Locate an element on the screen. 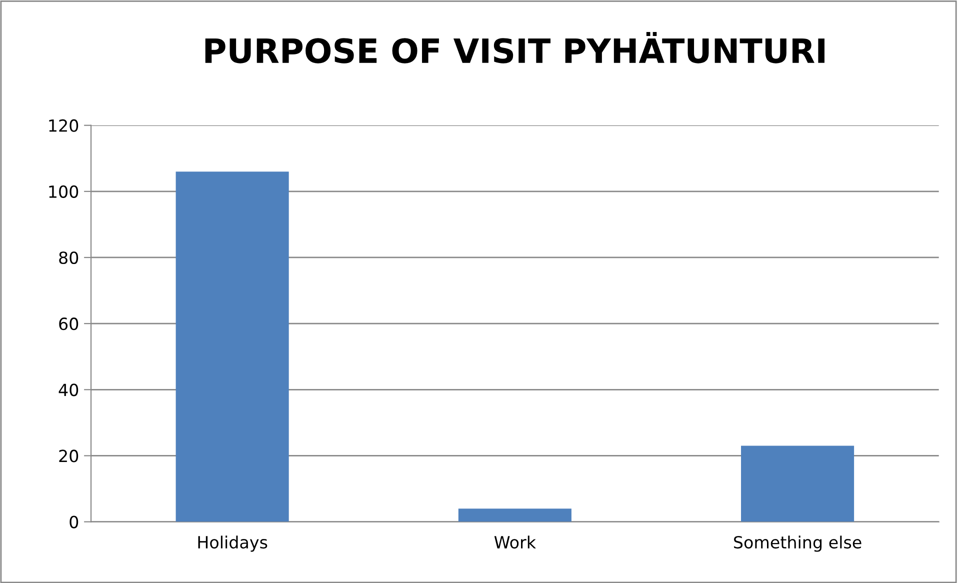  chart-title: PURPOSE OF VISIT PYHÄTUNTURI is located at coordinates (514, 48).